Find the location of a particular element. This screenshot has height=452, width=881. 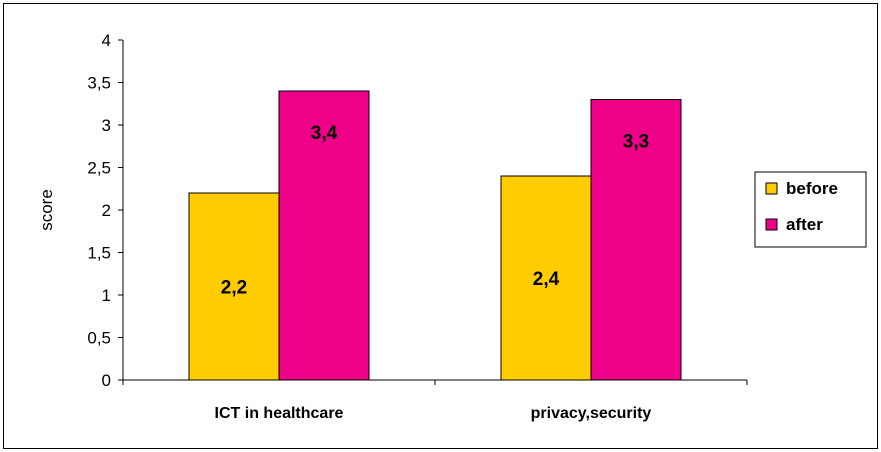

legend-label-after: after is located at coordinates (804, 224).